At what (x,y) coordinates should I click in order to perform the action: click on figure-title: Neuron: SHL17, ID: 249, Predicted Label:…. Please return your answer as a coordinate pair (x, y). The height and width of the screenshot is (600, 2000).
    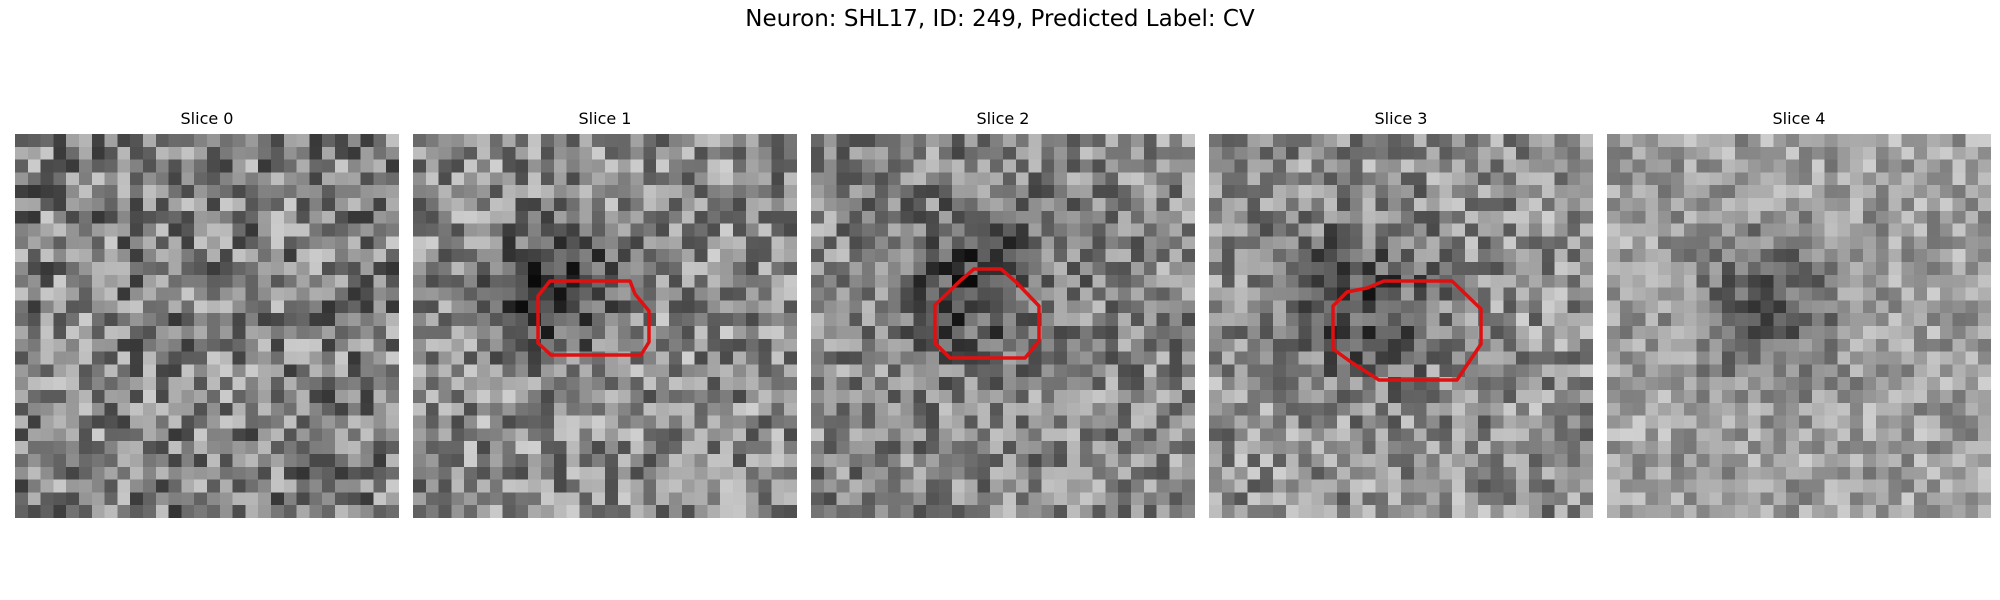
    Looking at the image, I should click on (1000, 19).